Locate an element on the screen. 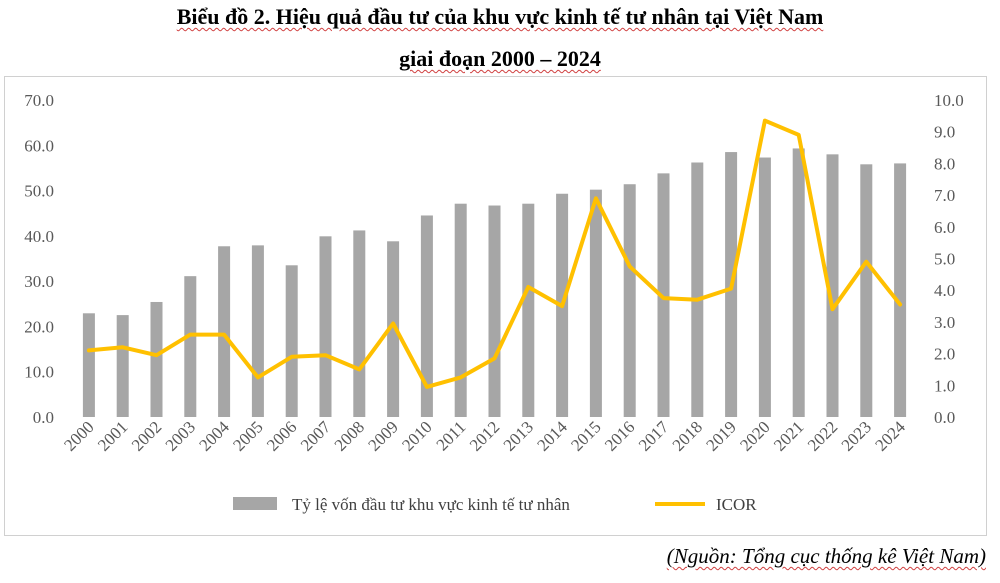 The width and height of the screenshot is (1000, 583). left-tick-label: 50.0 is located at coordinates (39, 191).